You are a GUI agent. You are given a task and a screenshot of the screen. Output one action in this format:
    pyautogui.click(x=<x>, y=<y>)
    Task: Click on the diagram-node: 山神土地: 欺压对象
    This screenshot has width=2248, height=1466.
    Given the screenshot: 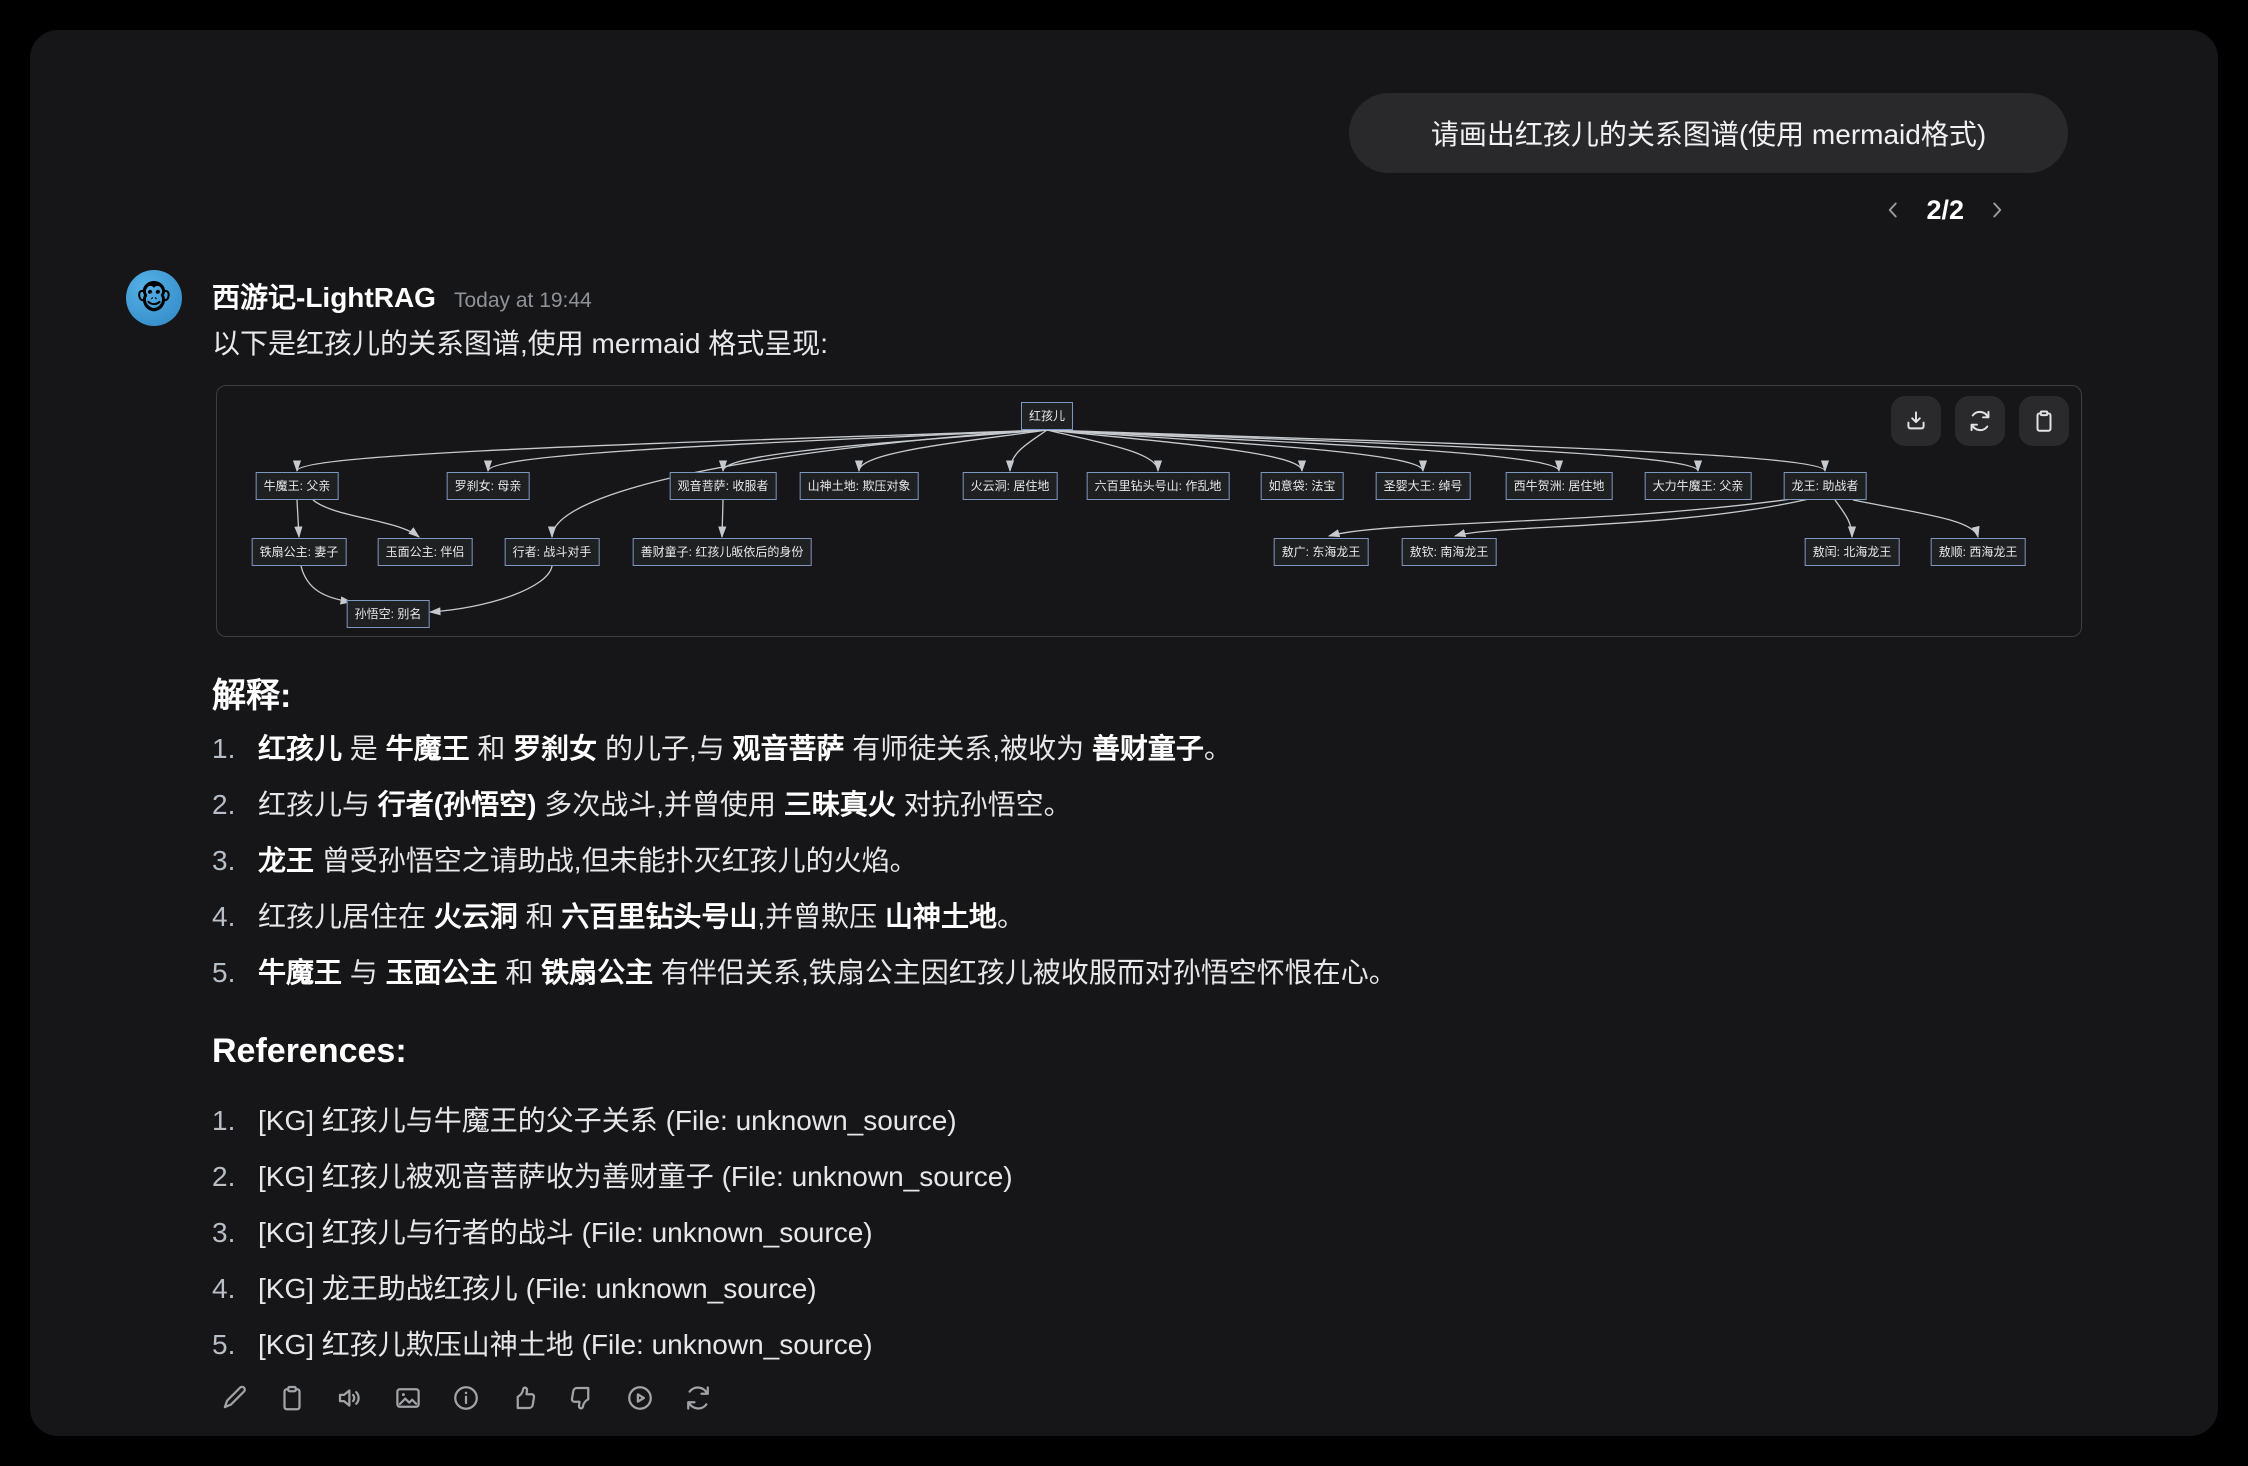 What is the action you would take?
    pyautogui.click(x=859, y=486)
    